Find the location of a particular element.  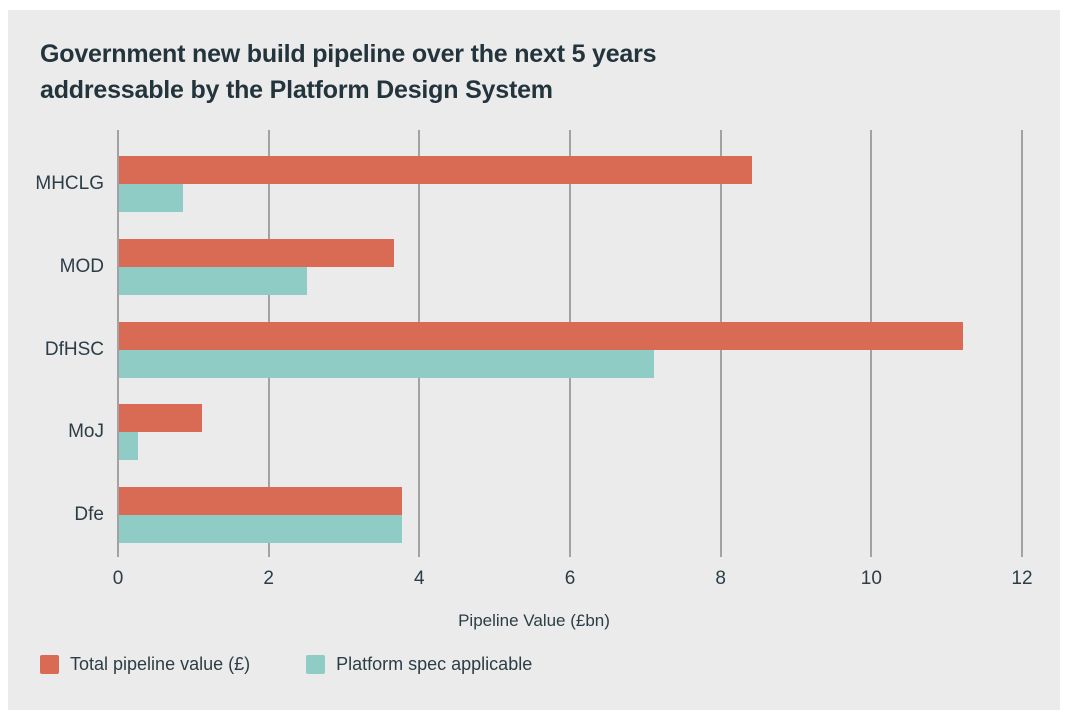

bar-total-MoJ is located at coordinates (160, 418).